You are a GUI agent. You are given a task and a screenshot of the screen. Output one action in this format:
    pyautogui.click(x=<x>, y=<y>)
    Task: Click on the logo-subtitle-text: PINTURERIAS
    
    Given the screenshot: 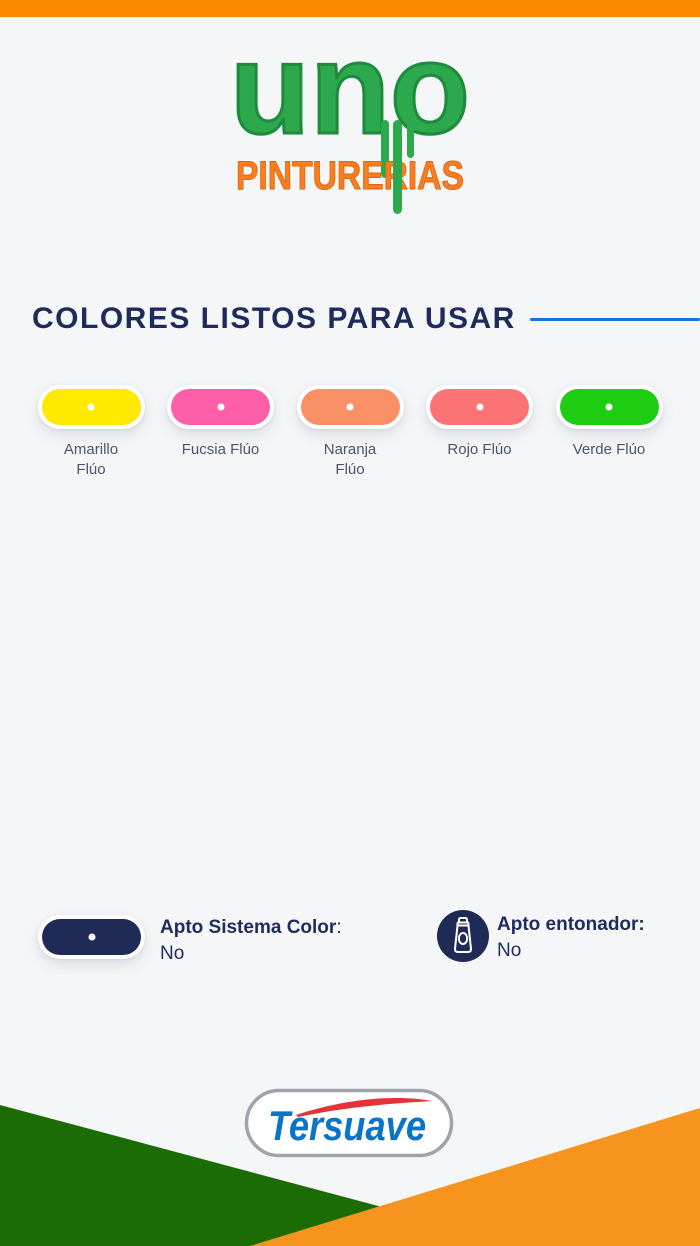 What is the action you would take?
    pyautogui.click(x=350, y=176)
    